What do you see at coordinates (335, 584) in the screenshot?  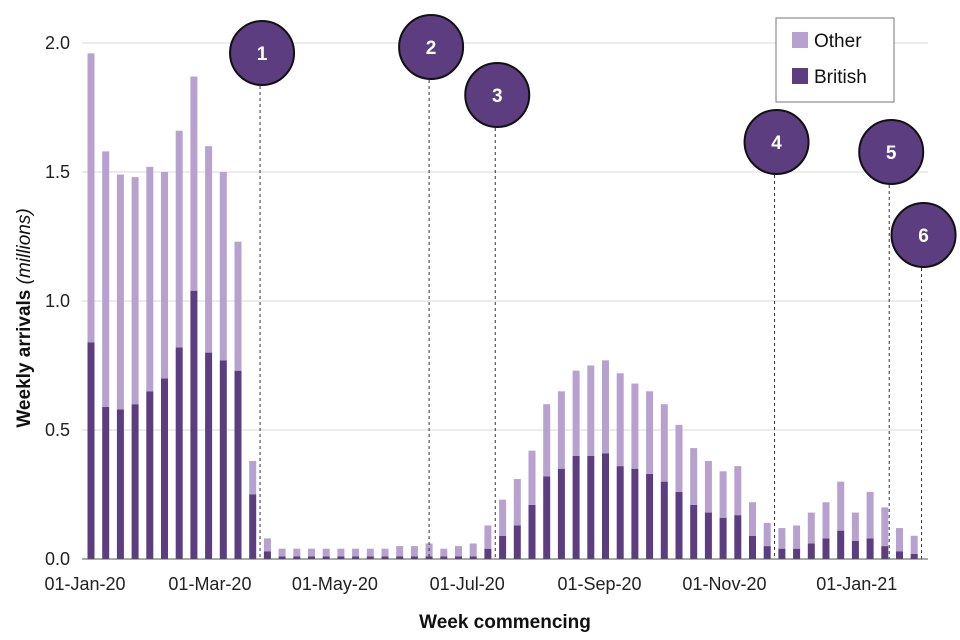 I see `x-tick-label: 01-May-20` at bounding box center [335, 584].